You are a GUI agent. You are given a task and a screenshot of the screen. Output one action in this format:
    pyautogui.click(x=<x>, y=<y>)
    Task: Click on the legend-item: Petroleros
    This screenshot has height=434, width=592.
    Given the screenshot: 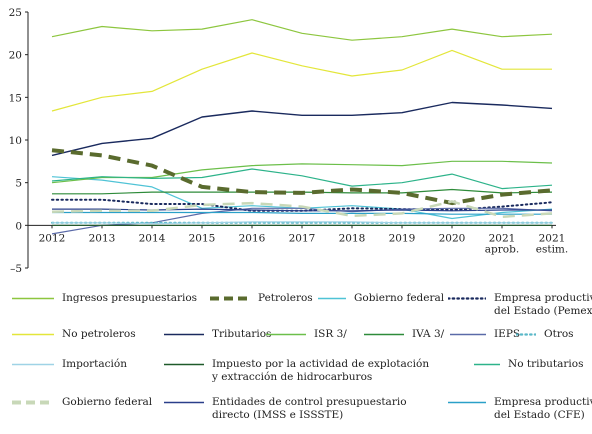 What is the action you would take?
    pyautogui.click(x=360, y=307)
    